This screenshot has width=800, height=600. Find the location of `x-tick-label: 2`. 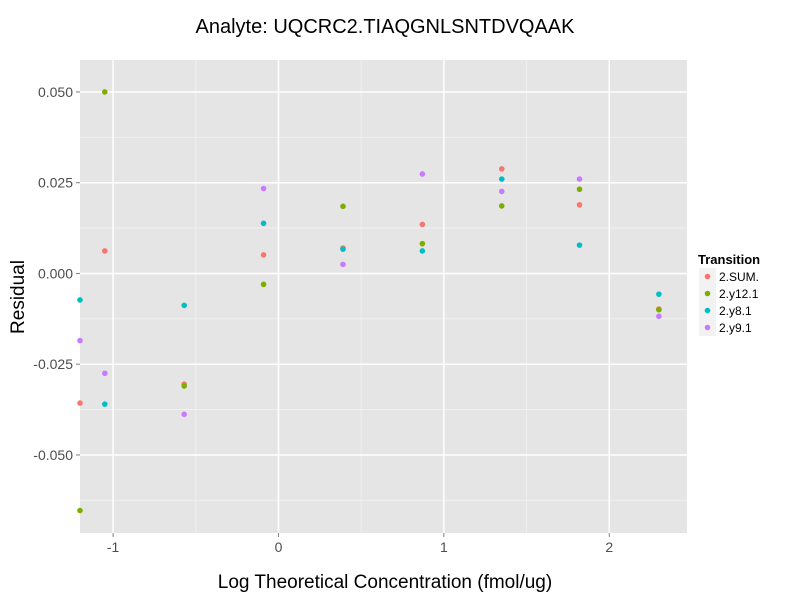

x-tick-label: 2 is located at coordinates (609, 547).